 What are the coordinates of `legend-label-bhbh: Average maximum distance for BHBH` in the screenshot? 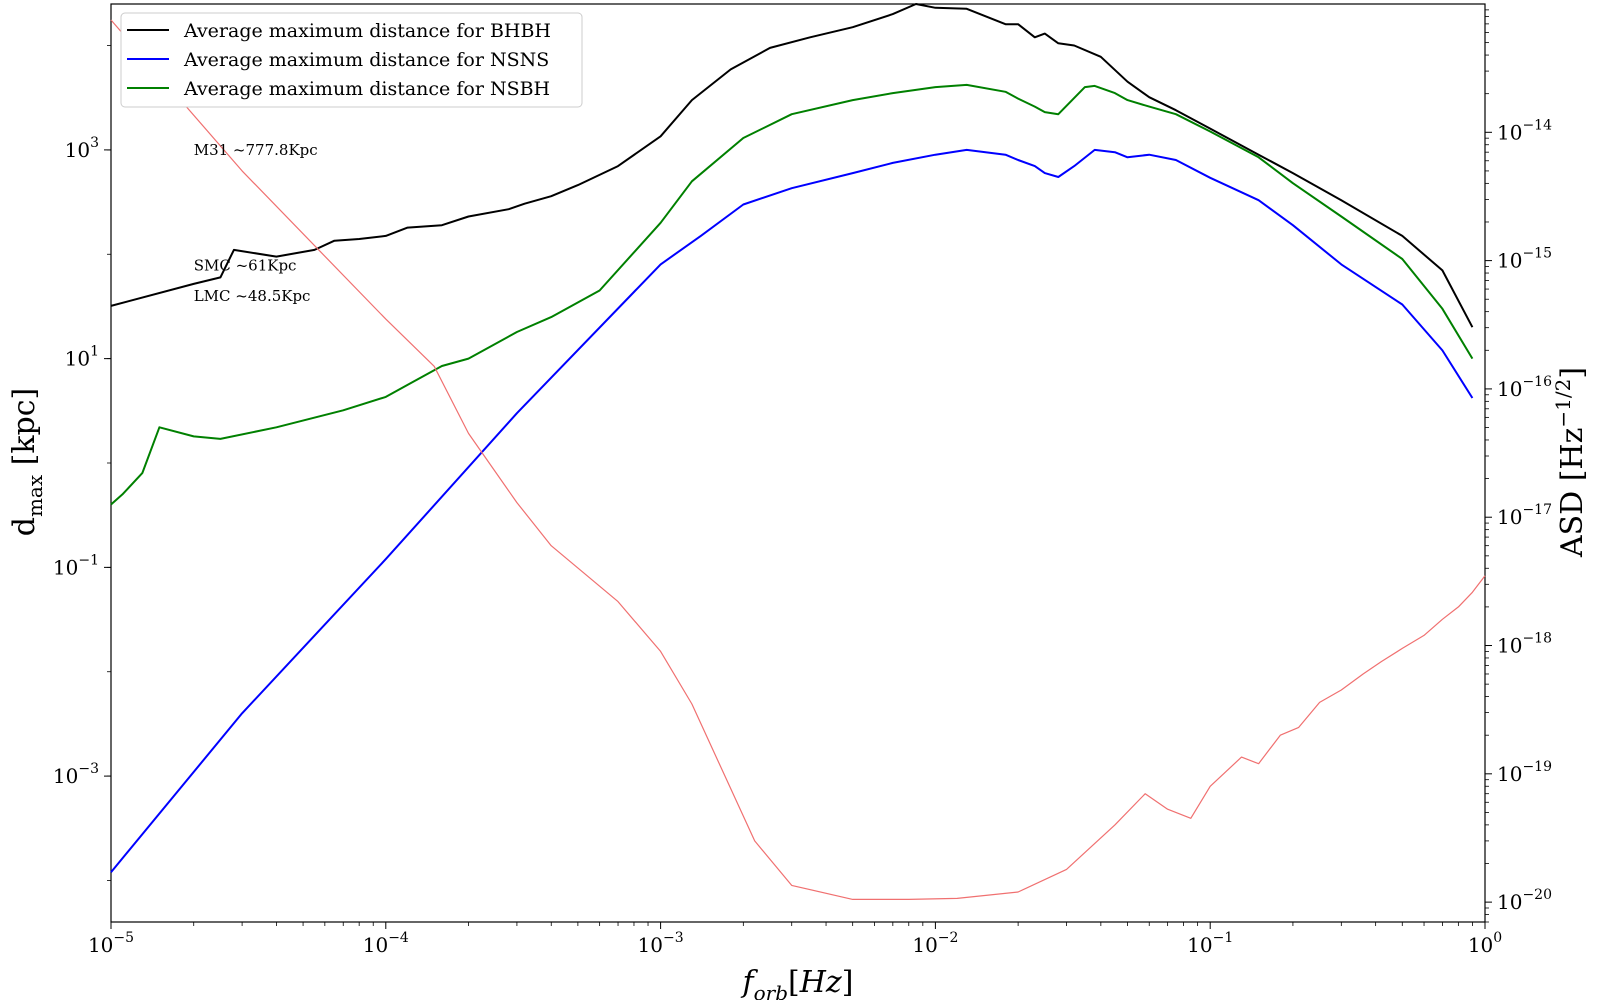 It's located at (367, 31).